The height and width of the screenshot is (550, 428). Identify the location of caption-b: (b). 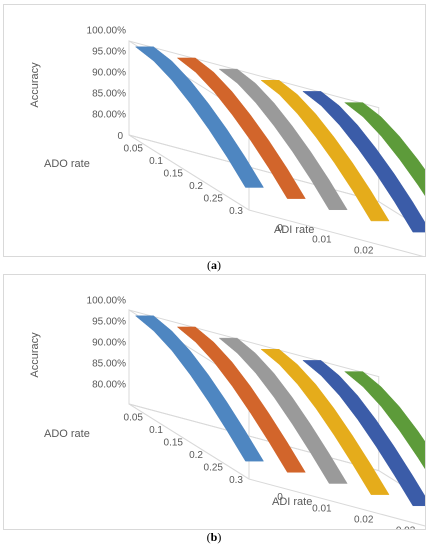
(214, 537).